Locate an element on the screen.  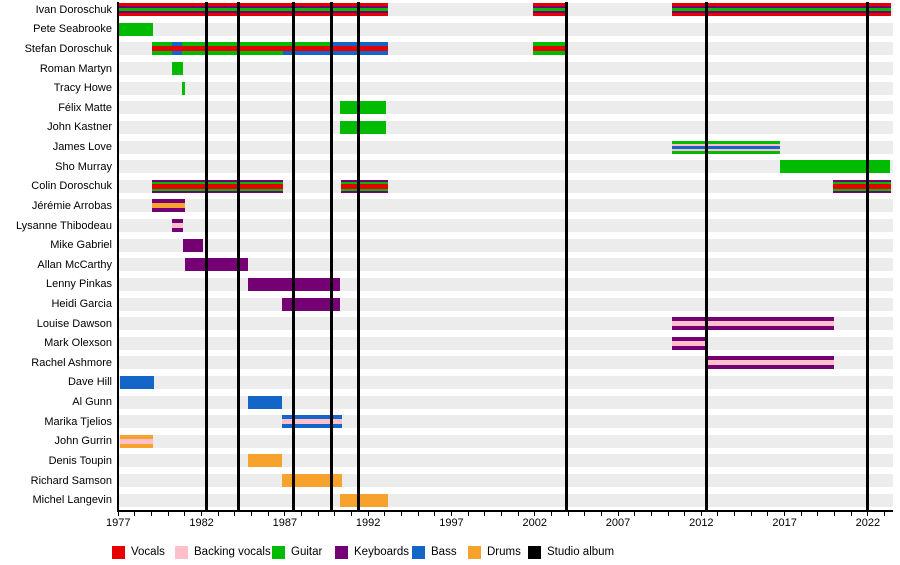
axis-year-label: 1982 is located at coordinates (201, 523).